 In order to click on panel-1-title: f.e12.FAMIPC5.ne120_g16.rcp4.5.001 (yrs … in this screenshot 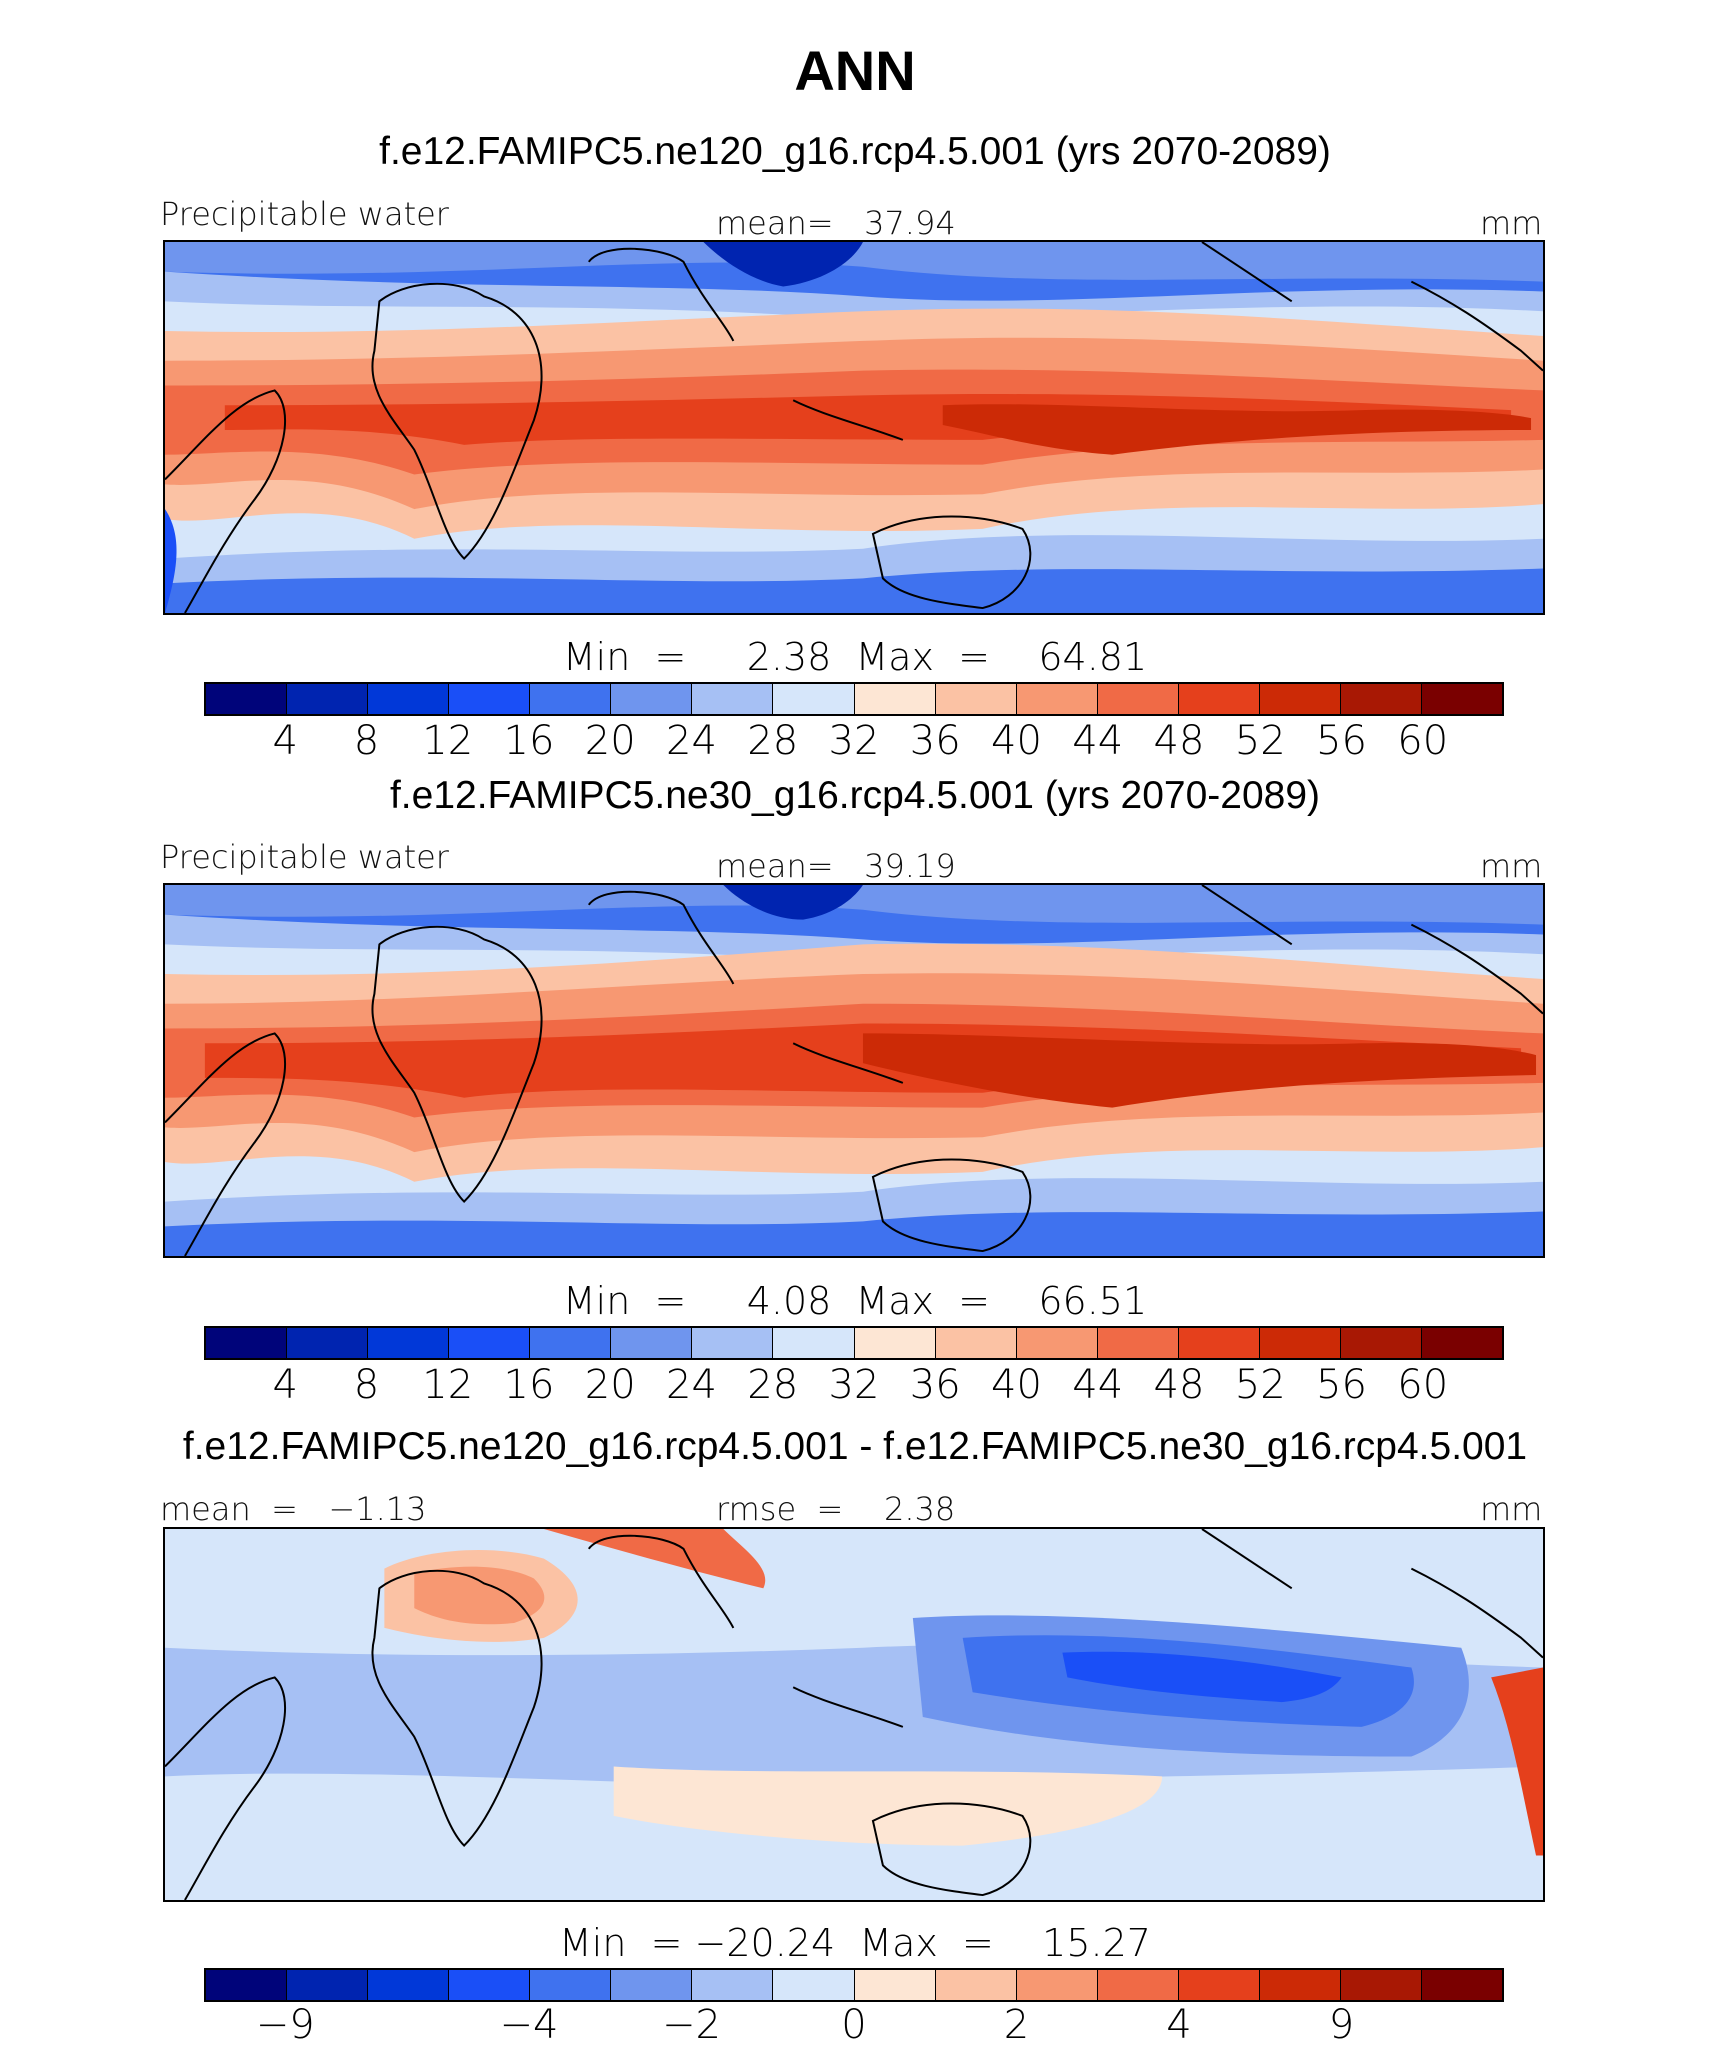, I will do `click(855, 151)`.